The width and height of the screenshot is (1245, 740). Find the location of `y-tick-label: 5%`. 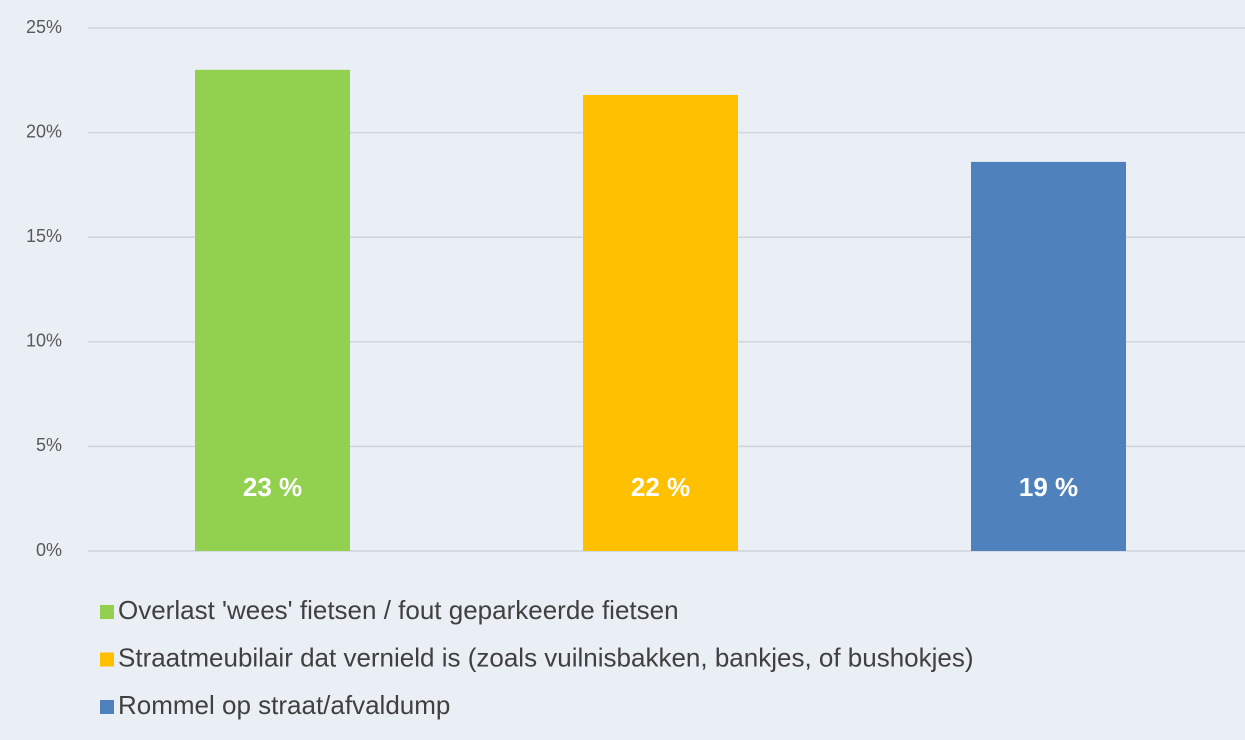

y-tick-label: 5% is located at coordinates (49, 445).